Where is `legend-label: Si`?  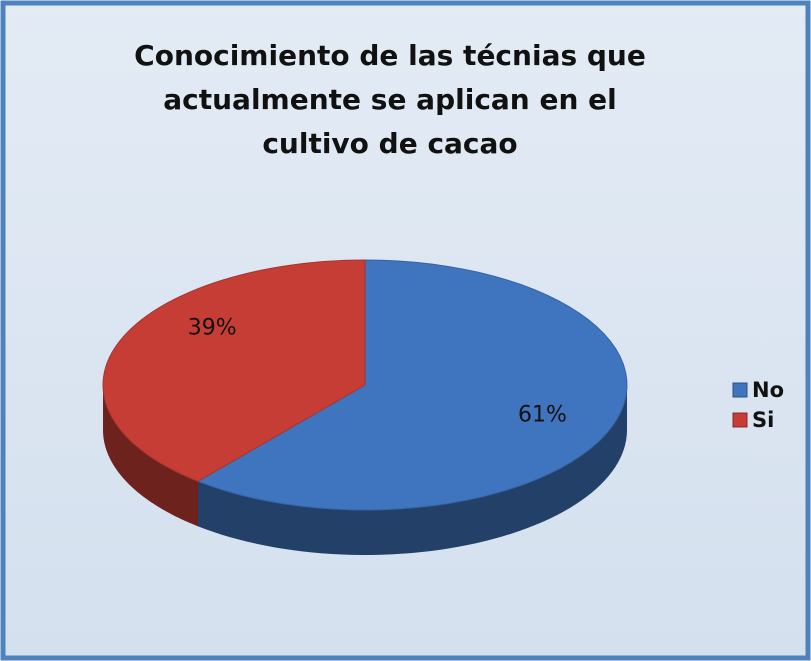 legend-label: Si is located at coordinates (763, 420).